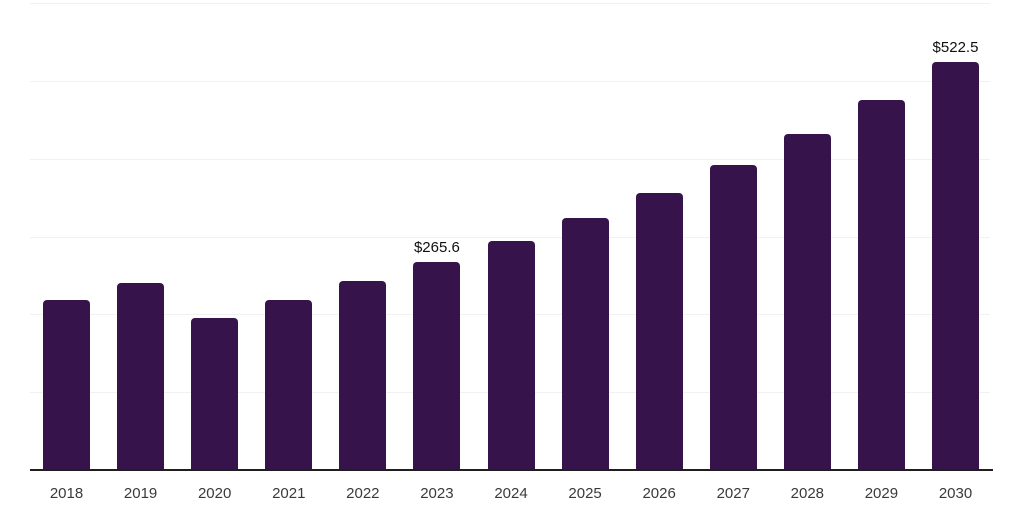  Describe the element at coordinates (140, 493) in the screenshot. I see `x-axis-label: 2019` at that location.